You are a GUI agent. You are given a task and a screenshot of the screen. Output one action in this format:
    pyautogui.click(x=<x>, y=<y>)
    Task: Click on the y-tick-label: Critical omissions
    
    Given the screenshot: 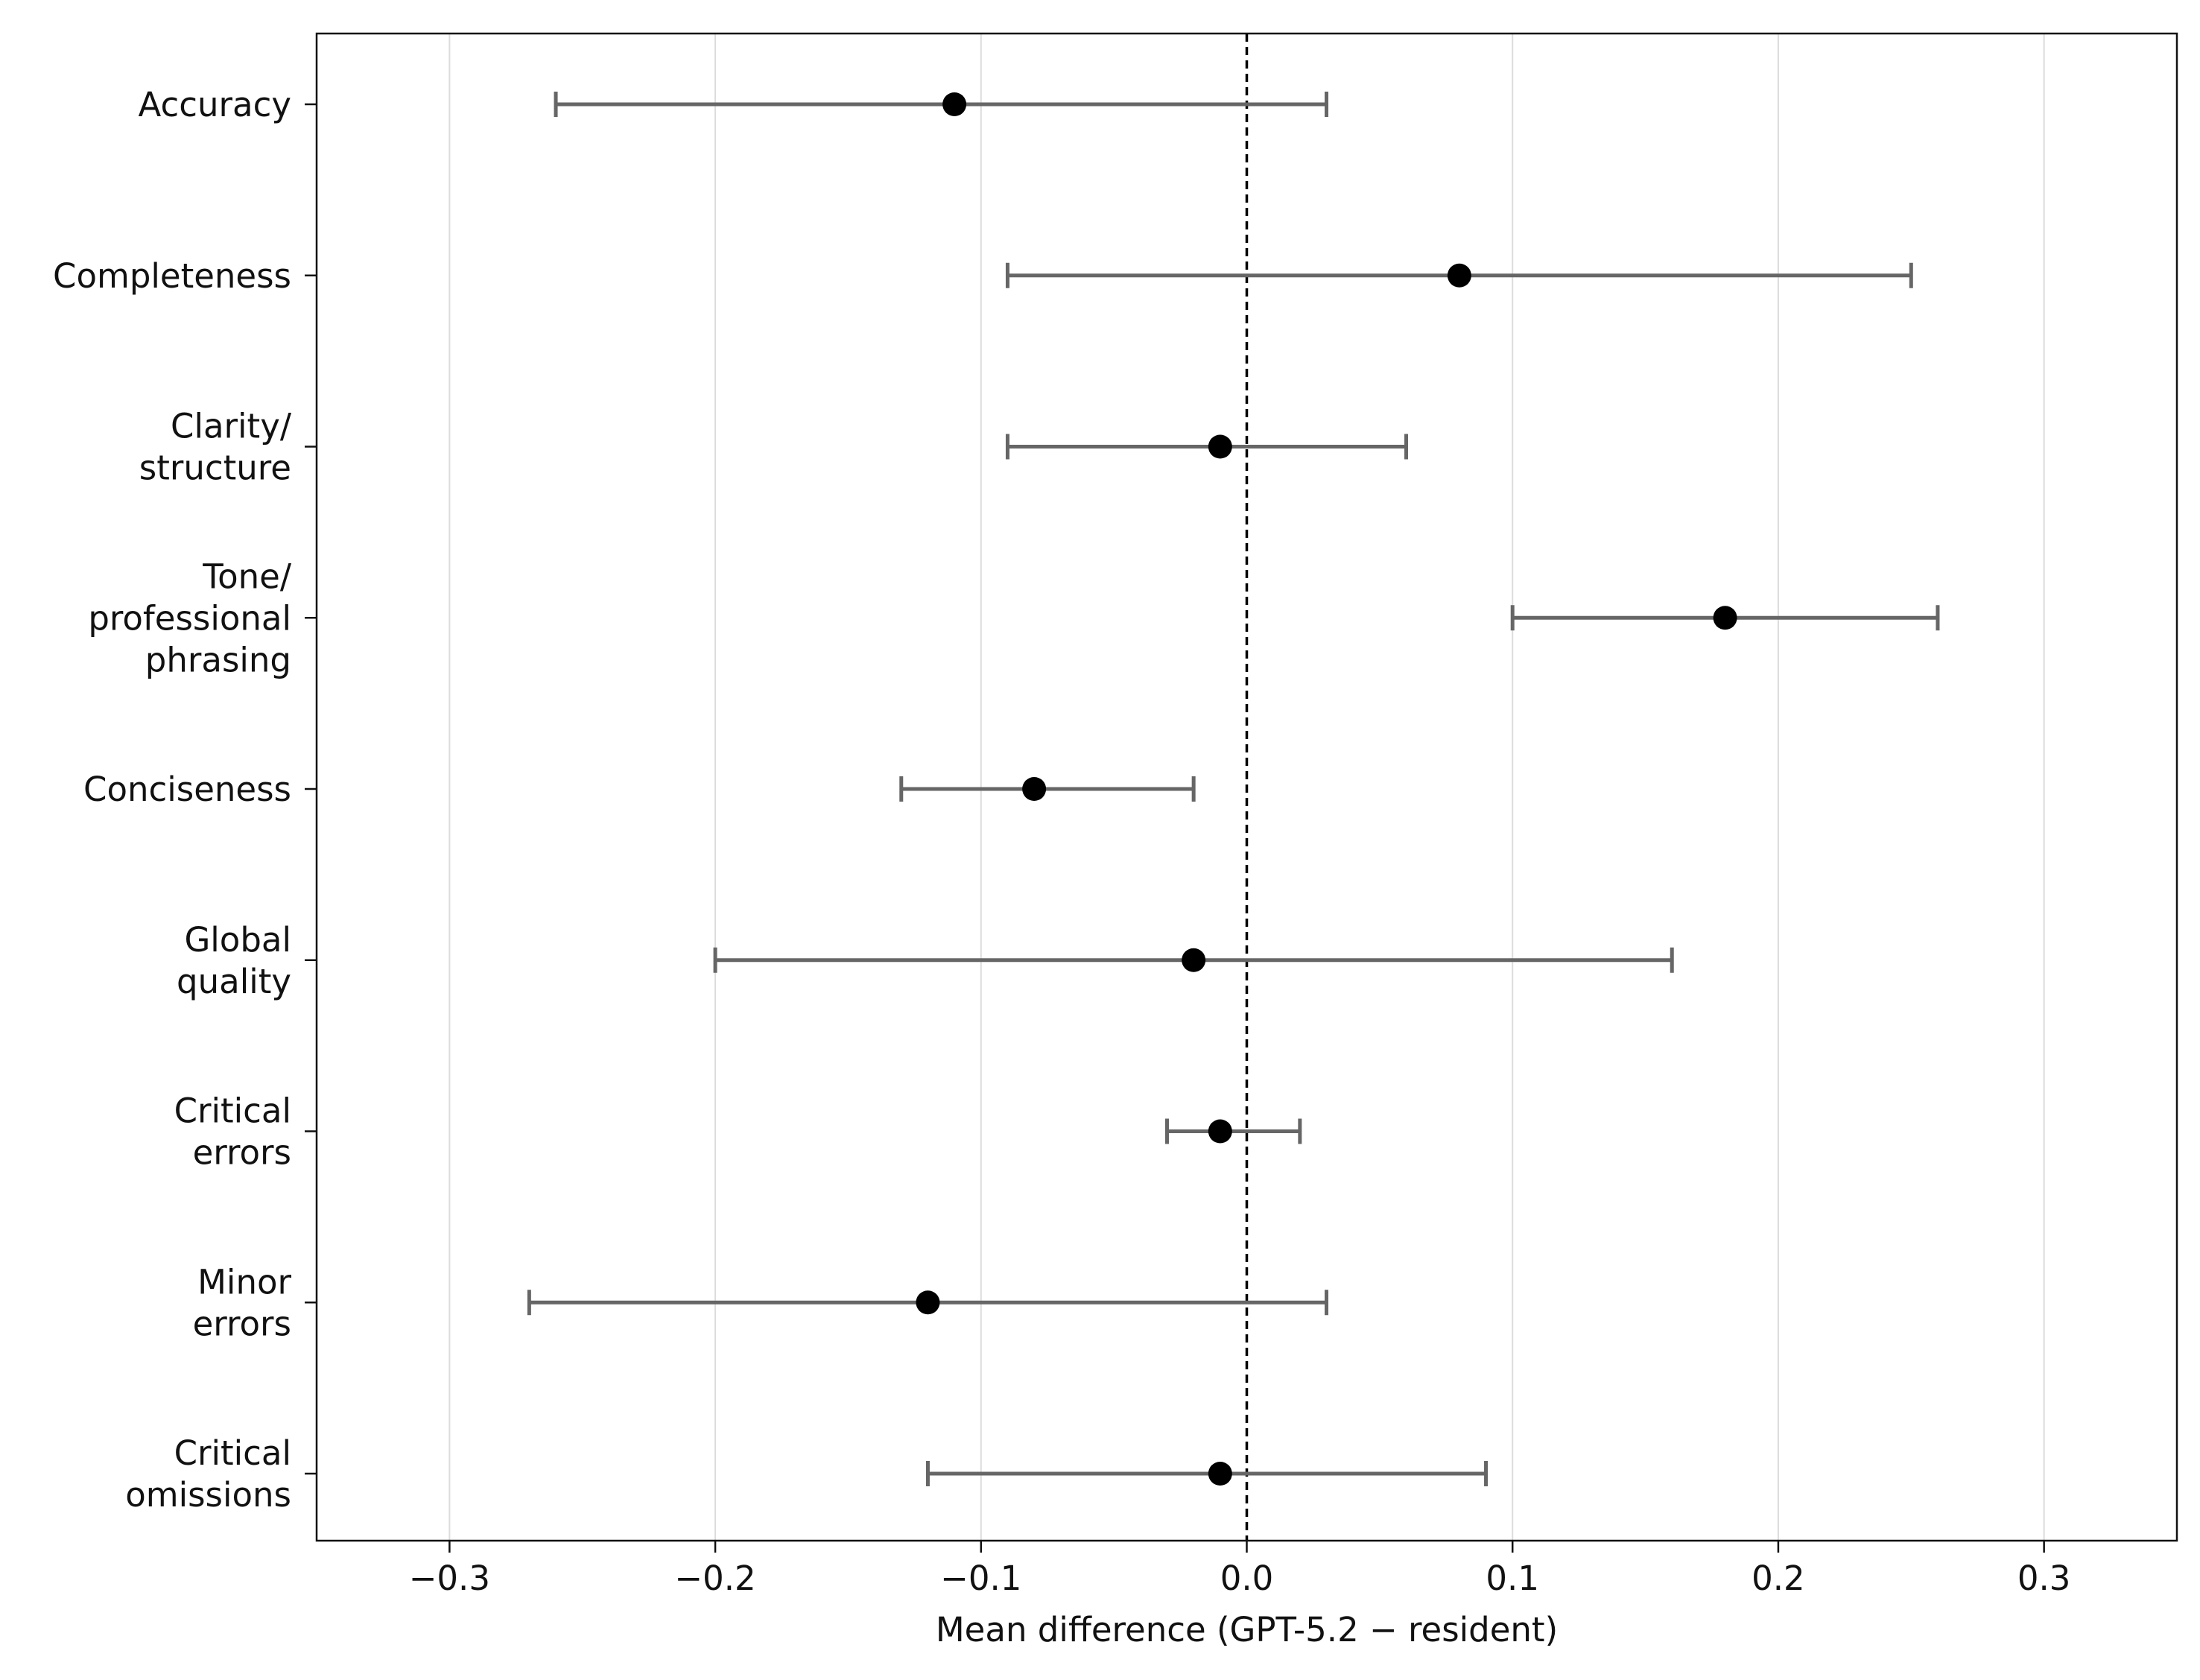 What is the action you would take?
    pyautogui.click(x=208, y=1474)
    